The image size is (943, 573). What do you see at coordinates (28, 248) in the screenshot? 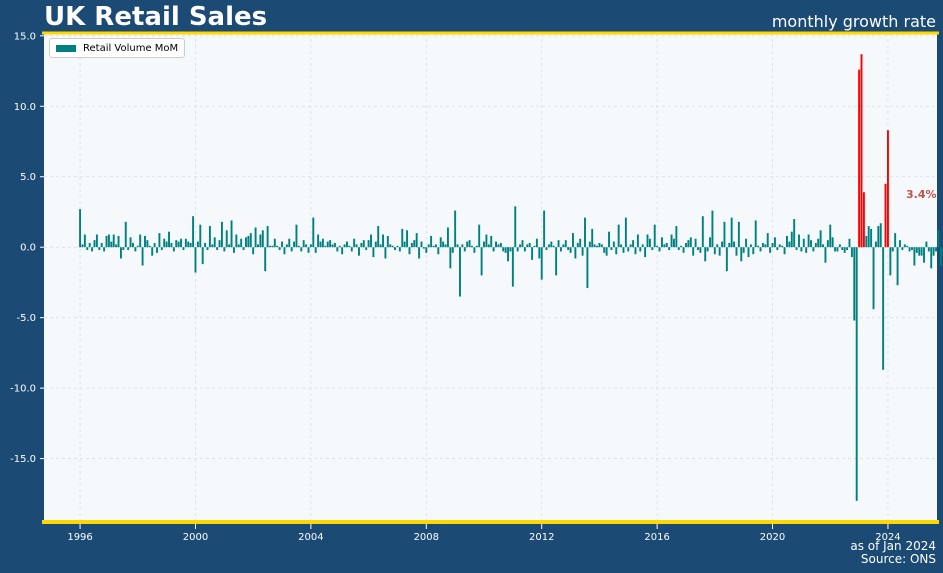
I see `y-tick-label: 0.0` at bounding box center [28, 248].